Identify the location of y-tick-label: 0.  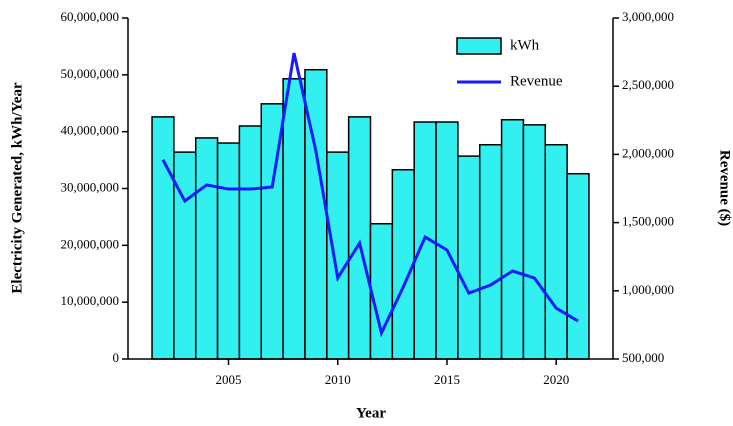
(116, 357).